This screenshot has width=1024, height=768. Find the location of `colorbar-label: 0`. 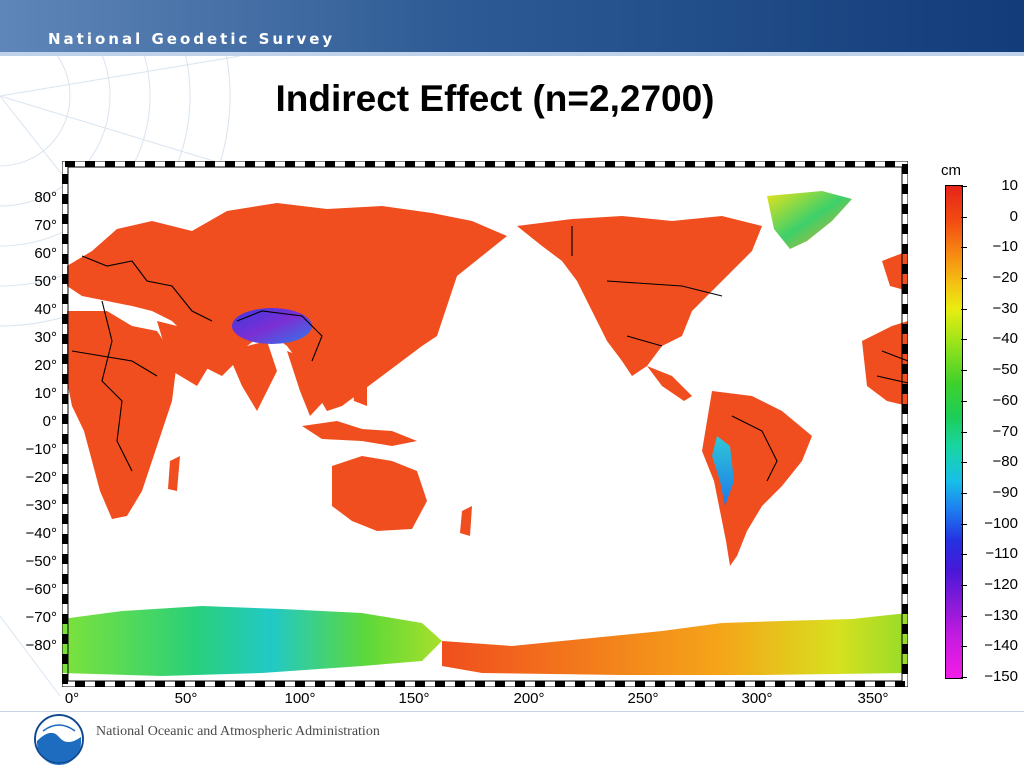

colorbar-label: 0 is located at coordinates (1013, 216).